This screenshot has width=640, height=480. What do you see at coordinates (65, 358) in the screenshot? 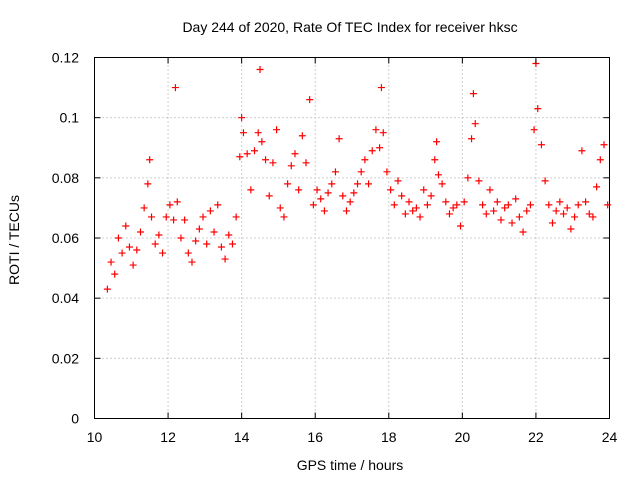
I see `y-tick-label: 0.02` at bounding box center [65, 358].